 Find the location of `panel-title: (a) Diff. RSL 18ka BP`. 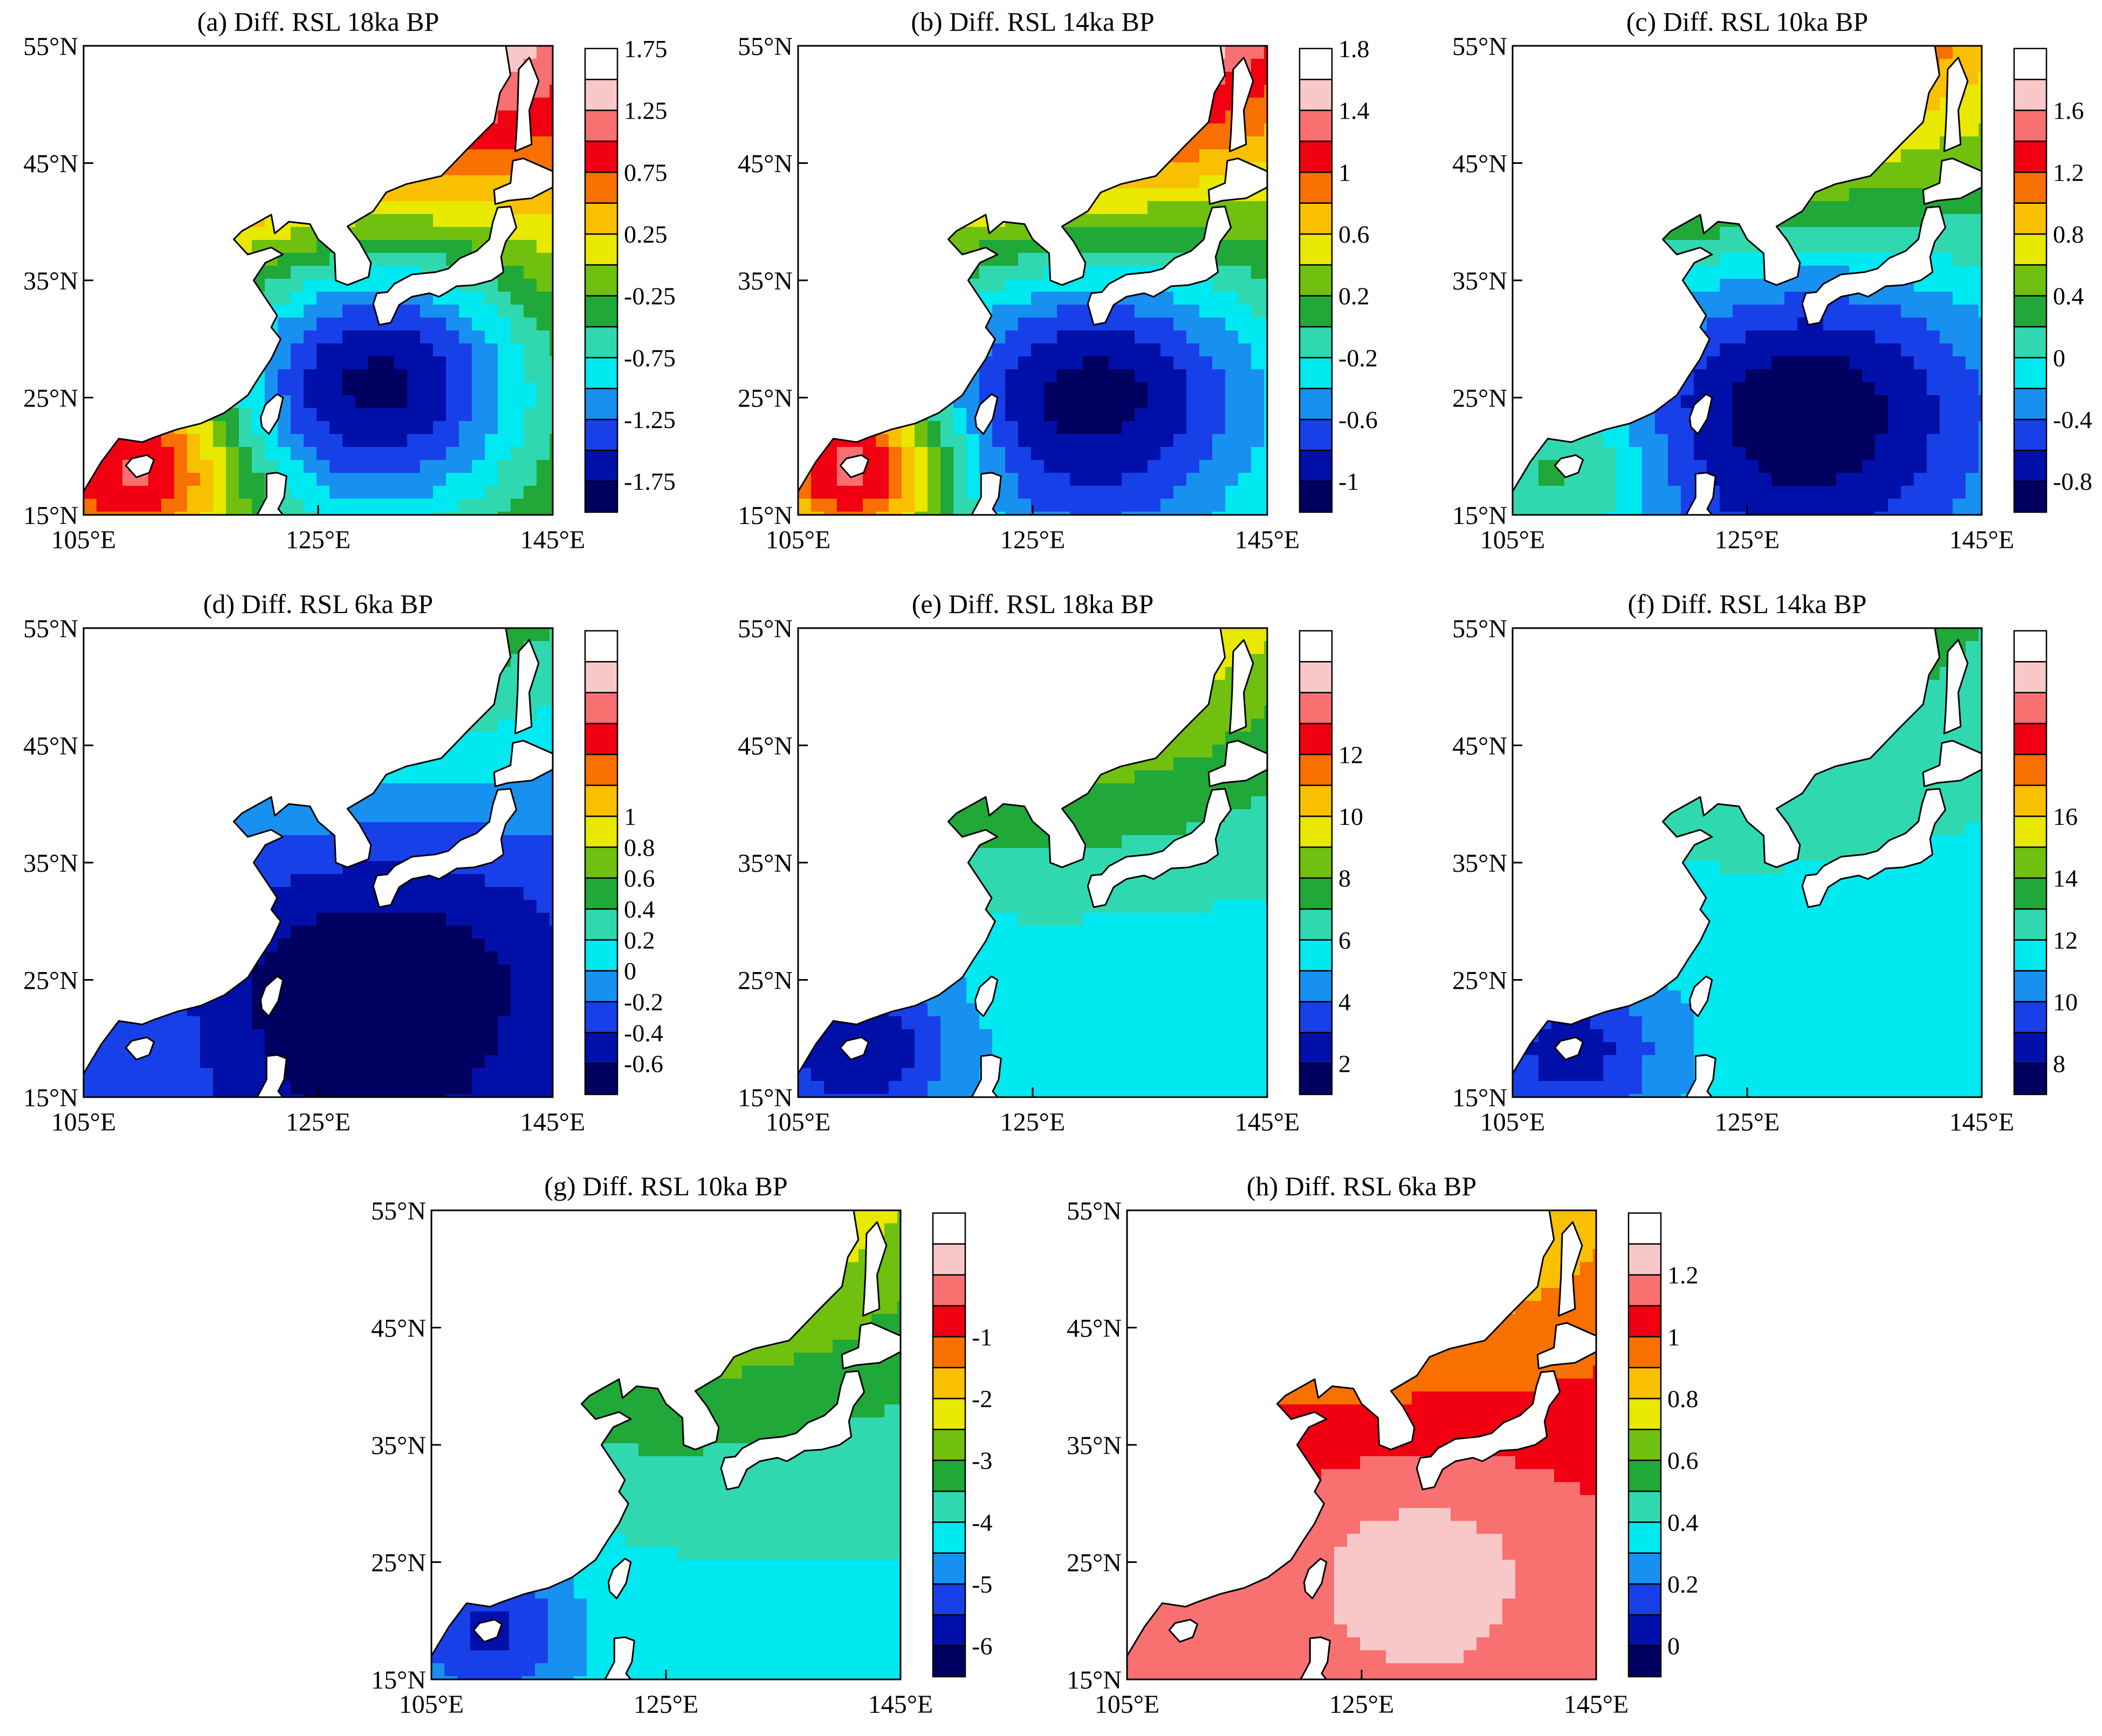

panel-title: (a) Diff. RSL 18ka BP is located at coordinates (318, 21).